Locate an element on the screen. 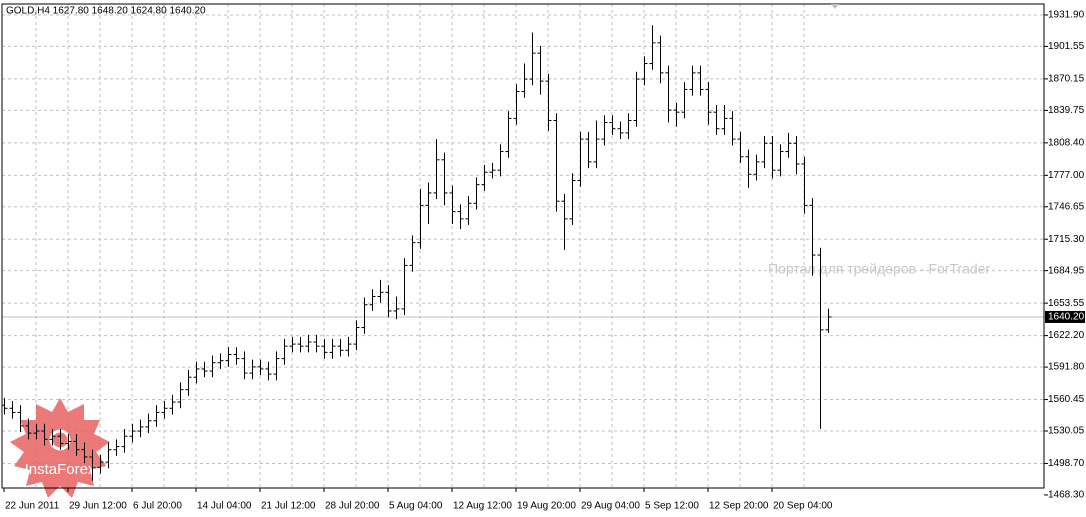 This screenshot has height=517, width=1086. x-tick-label: 12 Sep 20:00 is located at coordinates (739, 506).